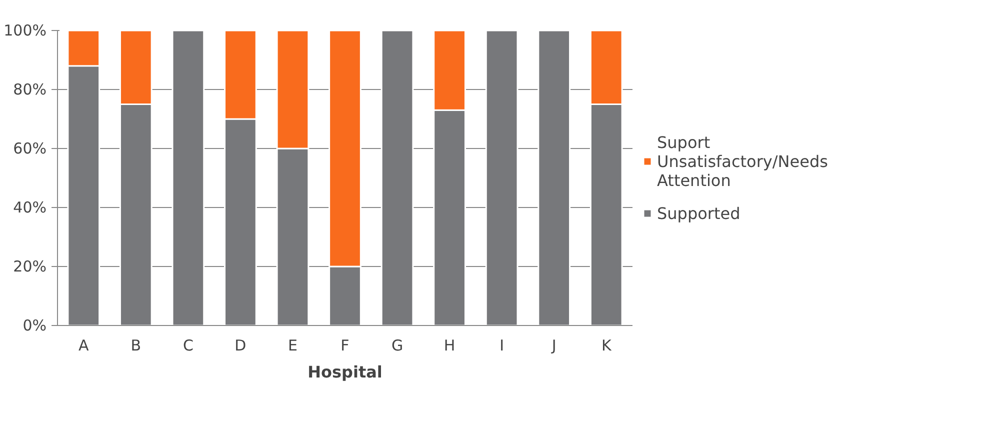 The image size is (982, 446). I want to click on y-tick-label: 0%, so click(34, 325).